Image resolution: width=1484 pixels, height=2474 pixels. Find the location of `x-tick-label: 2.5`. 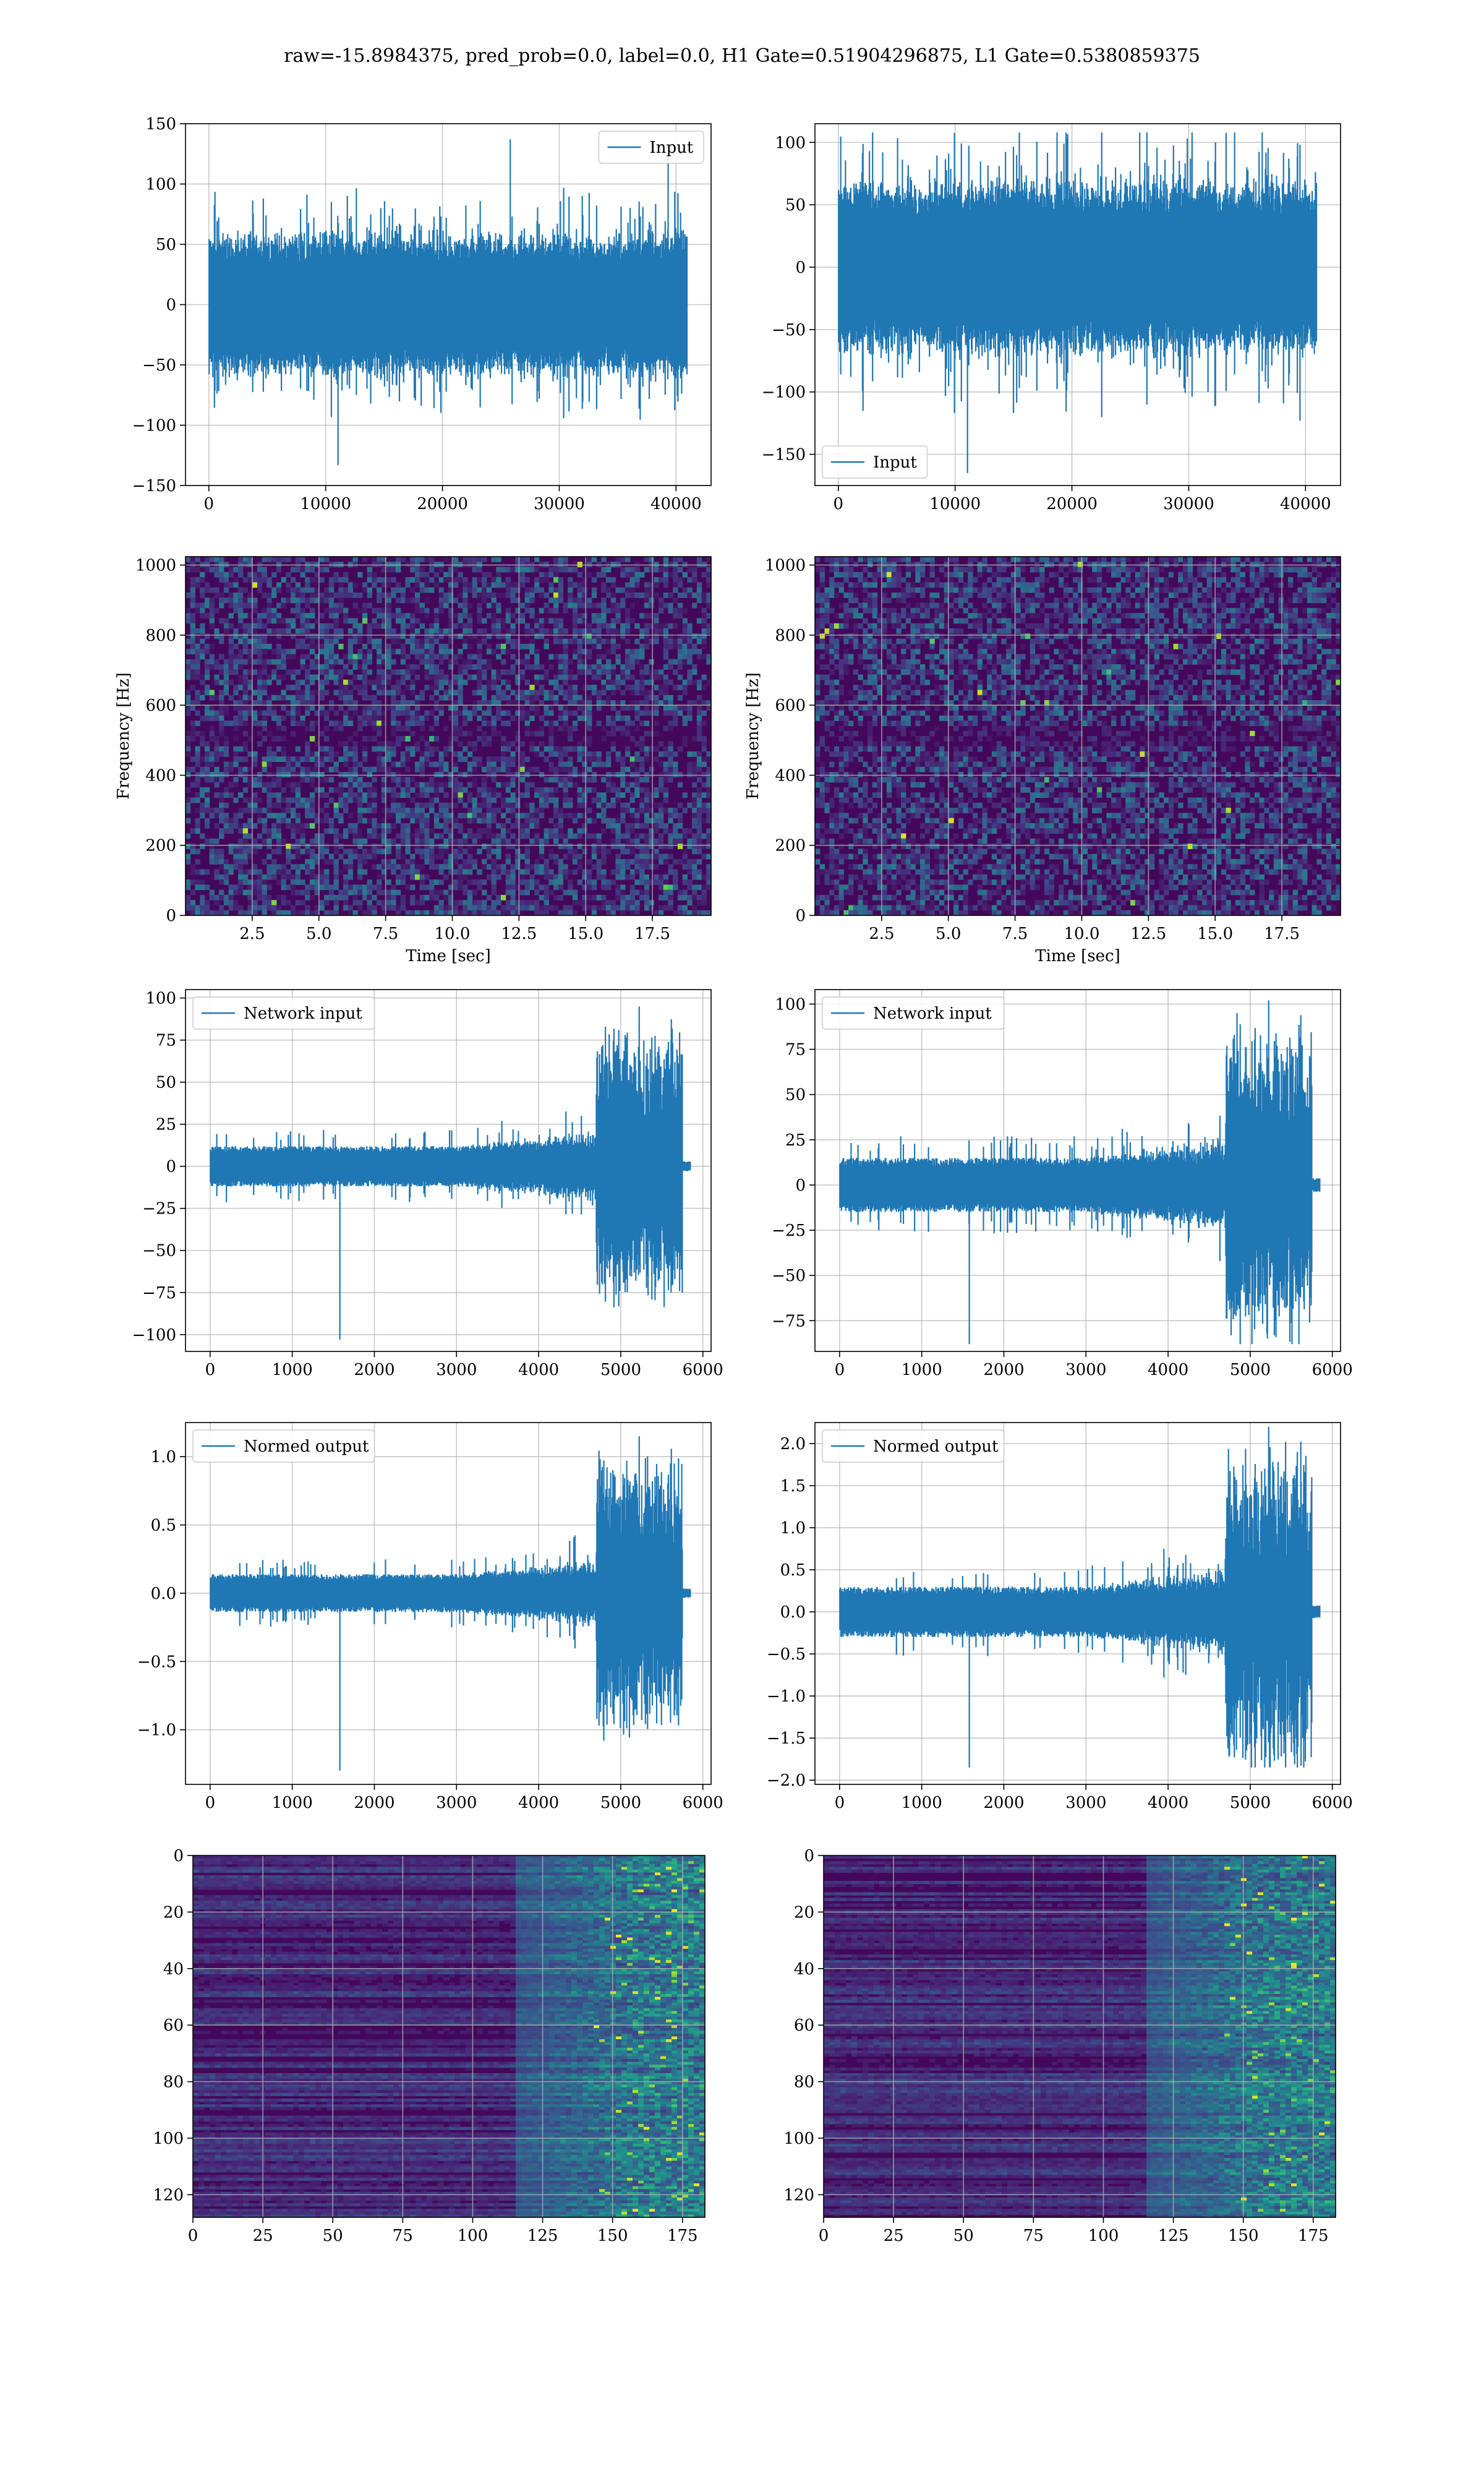

x-tick-label: 2.5 is located at coordinates (252, 934).